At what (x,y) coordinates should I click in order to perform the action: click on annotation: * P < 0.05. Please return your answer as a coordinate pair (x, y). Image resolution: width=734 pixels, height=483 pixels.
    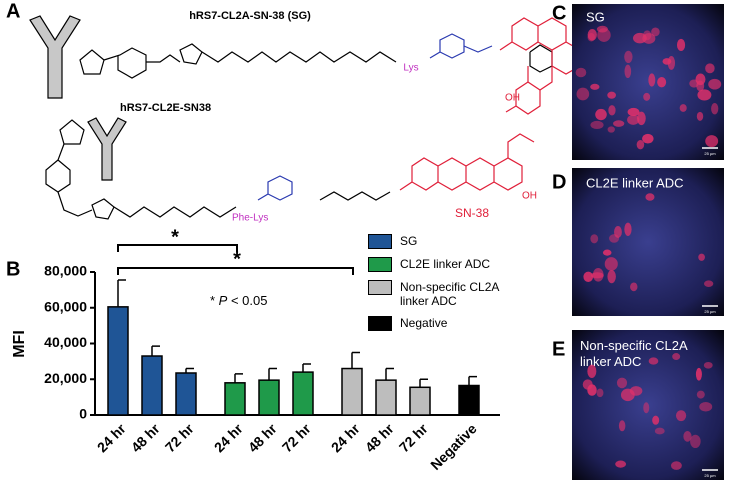
    Looking at the image, I should click on (238, 300).